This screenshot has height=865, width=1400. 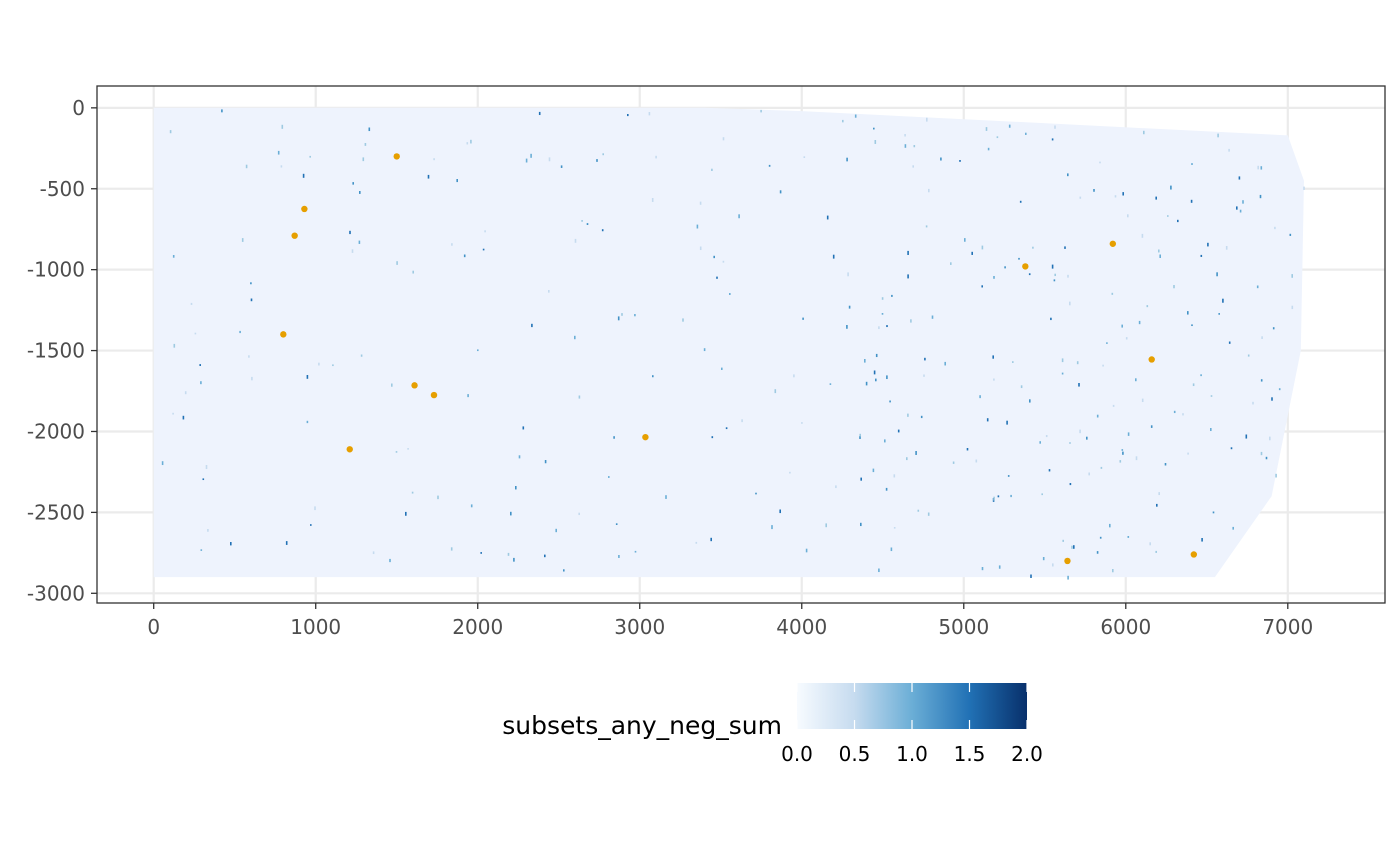 What do you see at coordinates (801, 627) in the screenshot?
I see `x-tick-label: 4000` at bounding box center [801, 627].